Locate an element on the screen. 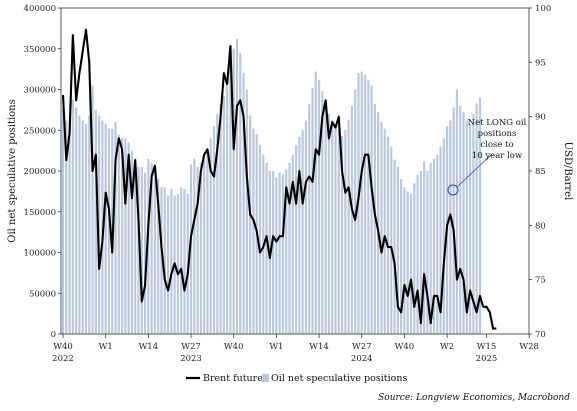 The width and height of the screenshot is (577, 411). left-tick-label: 350000 is located at coordinates (40, 50).